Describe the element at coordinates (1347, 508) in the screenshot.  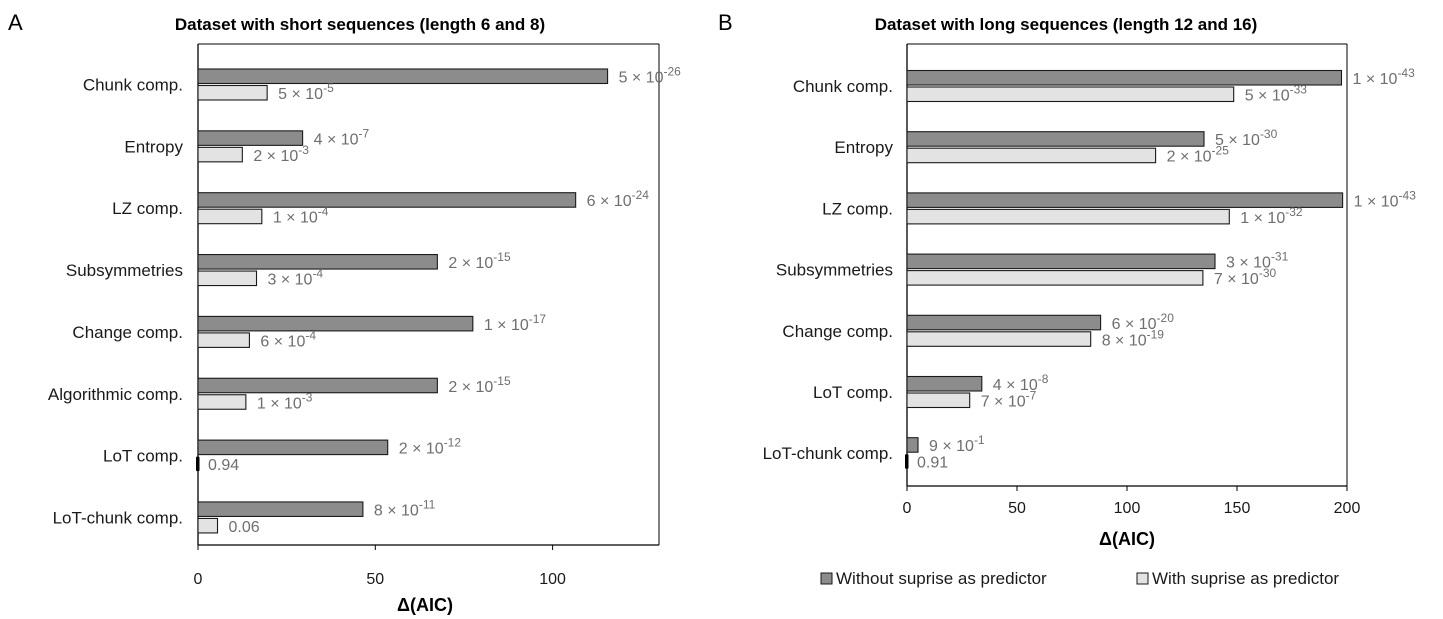
I see `panel-b-x-tick-label: 200` at that location.